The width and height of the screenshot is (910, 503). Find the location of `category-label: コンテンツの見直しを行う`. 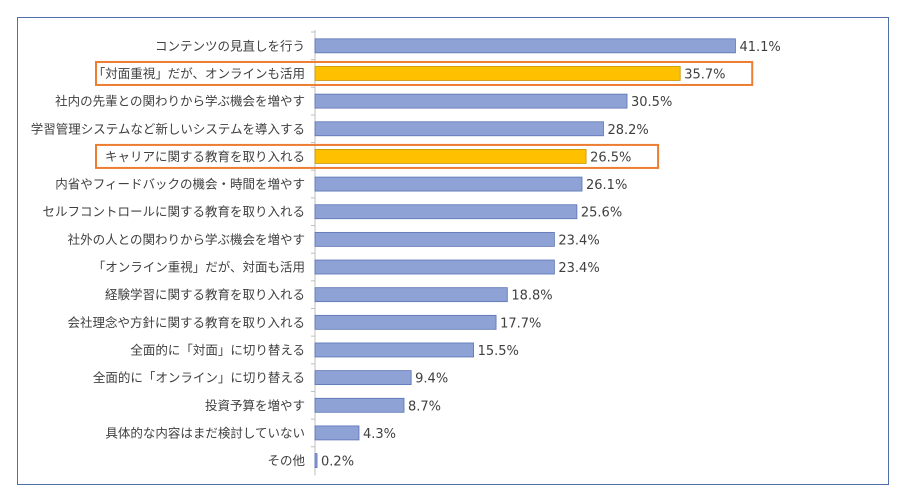

category-label: コンテンツの見直しを行う is located at coordinates (230, 45).